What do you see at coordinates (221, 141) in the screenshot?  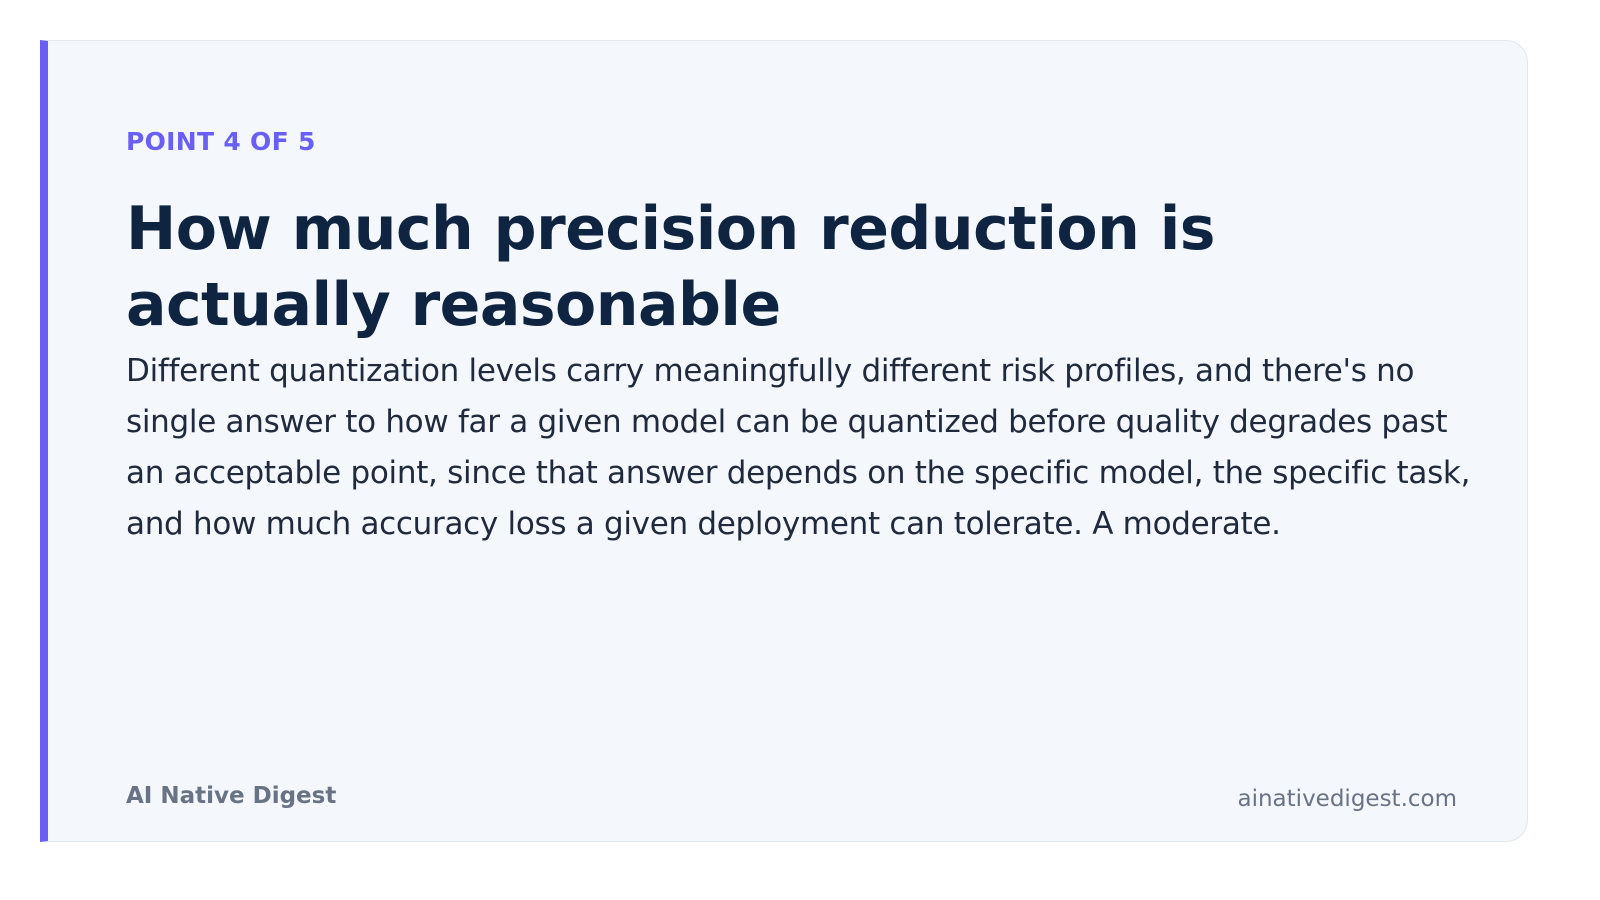 I see `eyebrow: POINT 4 OF 5` at bounding box center [221, 141].